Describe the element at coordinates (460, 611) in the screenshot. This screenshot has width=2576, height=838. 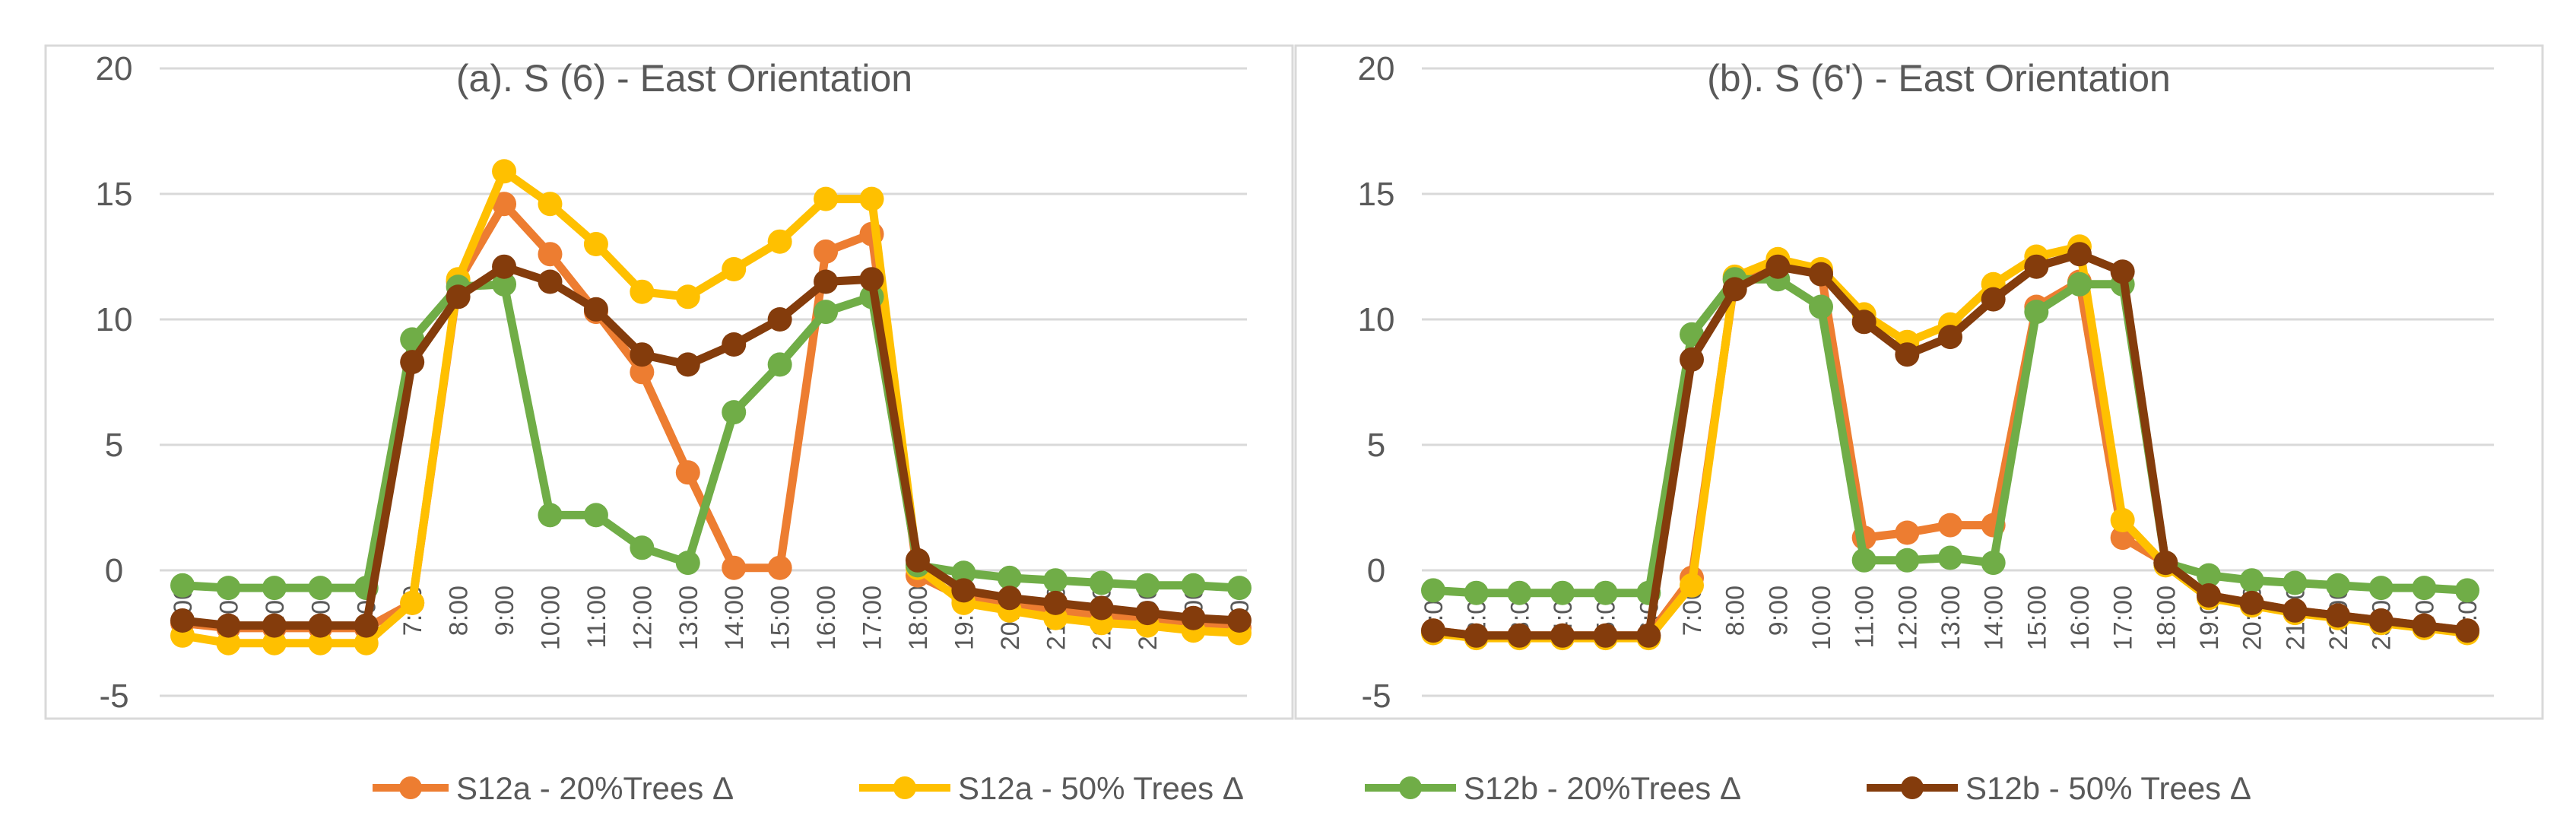
I see `x-tick-label-a-6: 8:00` at that location.